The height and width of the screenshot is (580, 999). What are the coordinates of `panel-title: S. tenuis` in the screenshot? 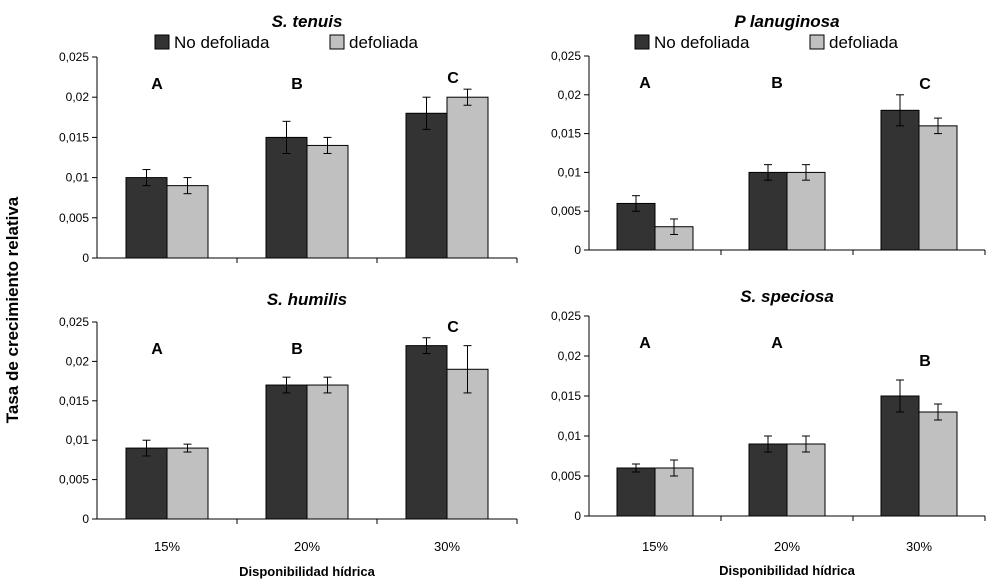 It's located at (307, 21).